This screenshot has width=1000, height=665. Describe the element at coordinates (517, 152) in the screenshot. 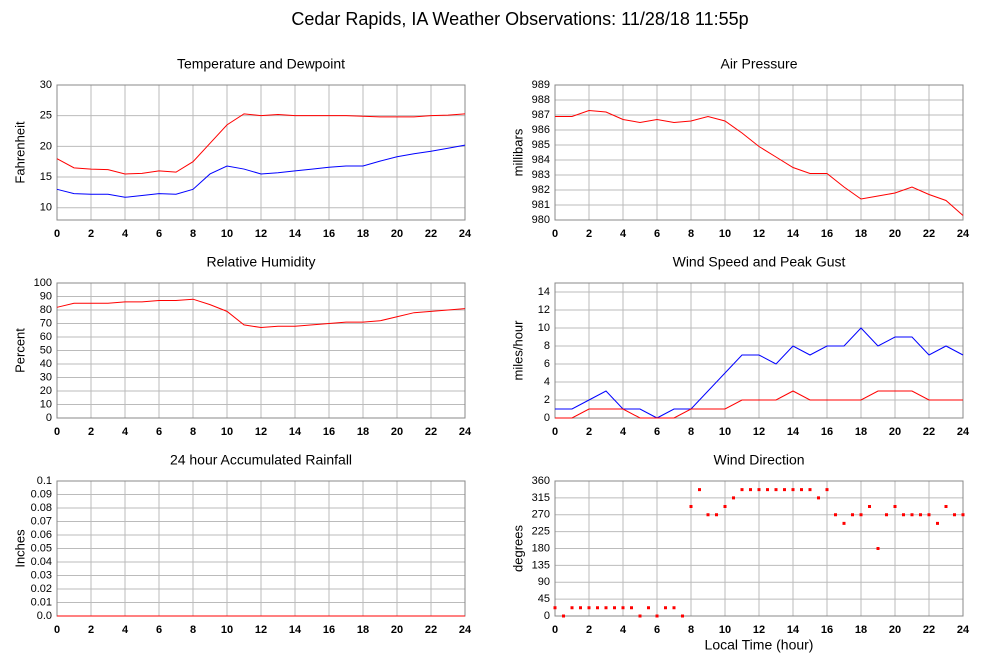

I see `y-axis-label: millibars` at that location.